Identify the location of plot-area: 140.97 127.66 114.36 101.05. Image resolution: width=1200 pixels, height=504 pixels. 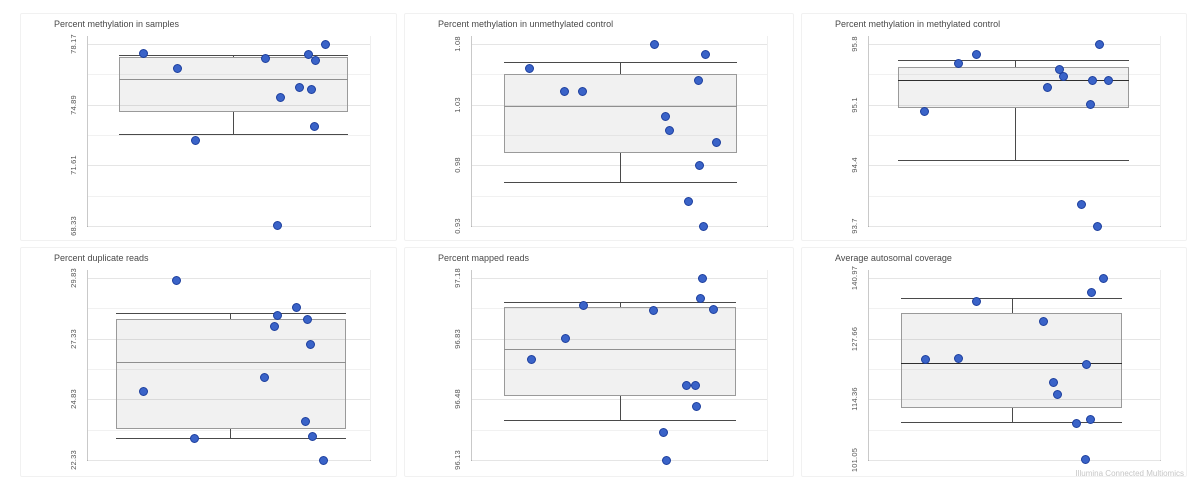
(1005, 369).